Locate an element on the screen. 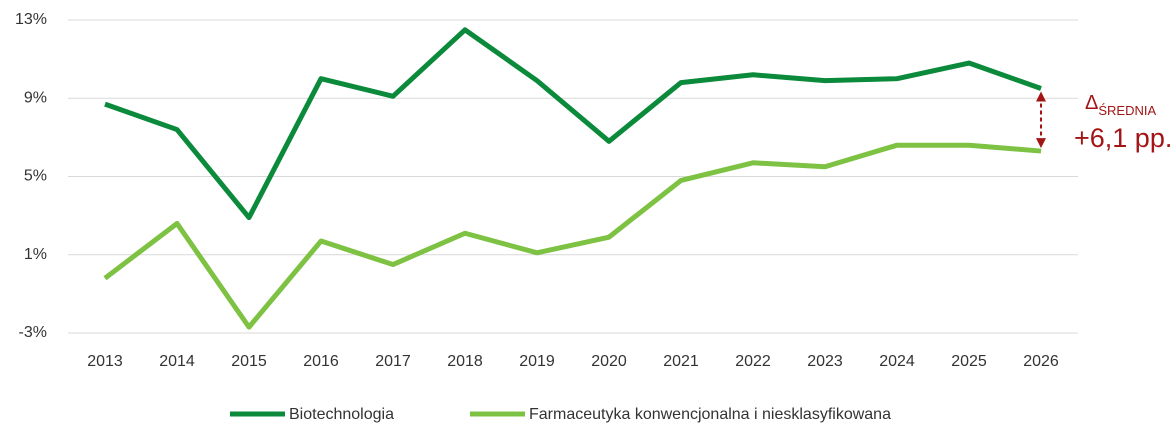 The image size is (1175, 424). x-tick-label: 2022 is located at coordinates (753, 361).